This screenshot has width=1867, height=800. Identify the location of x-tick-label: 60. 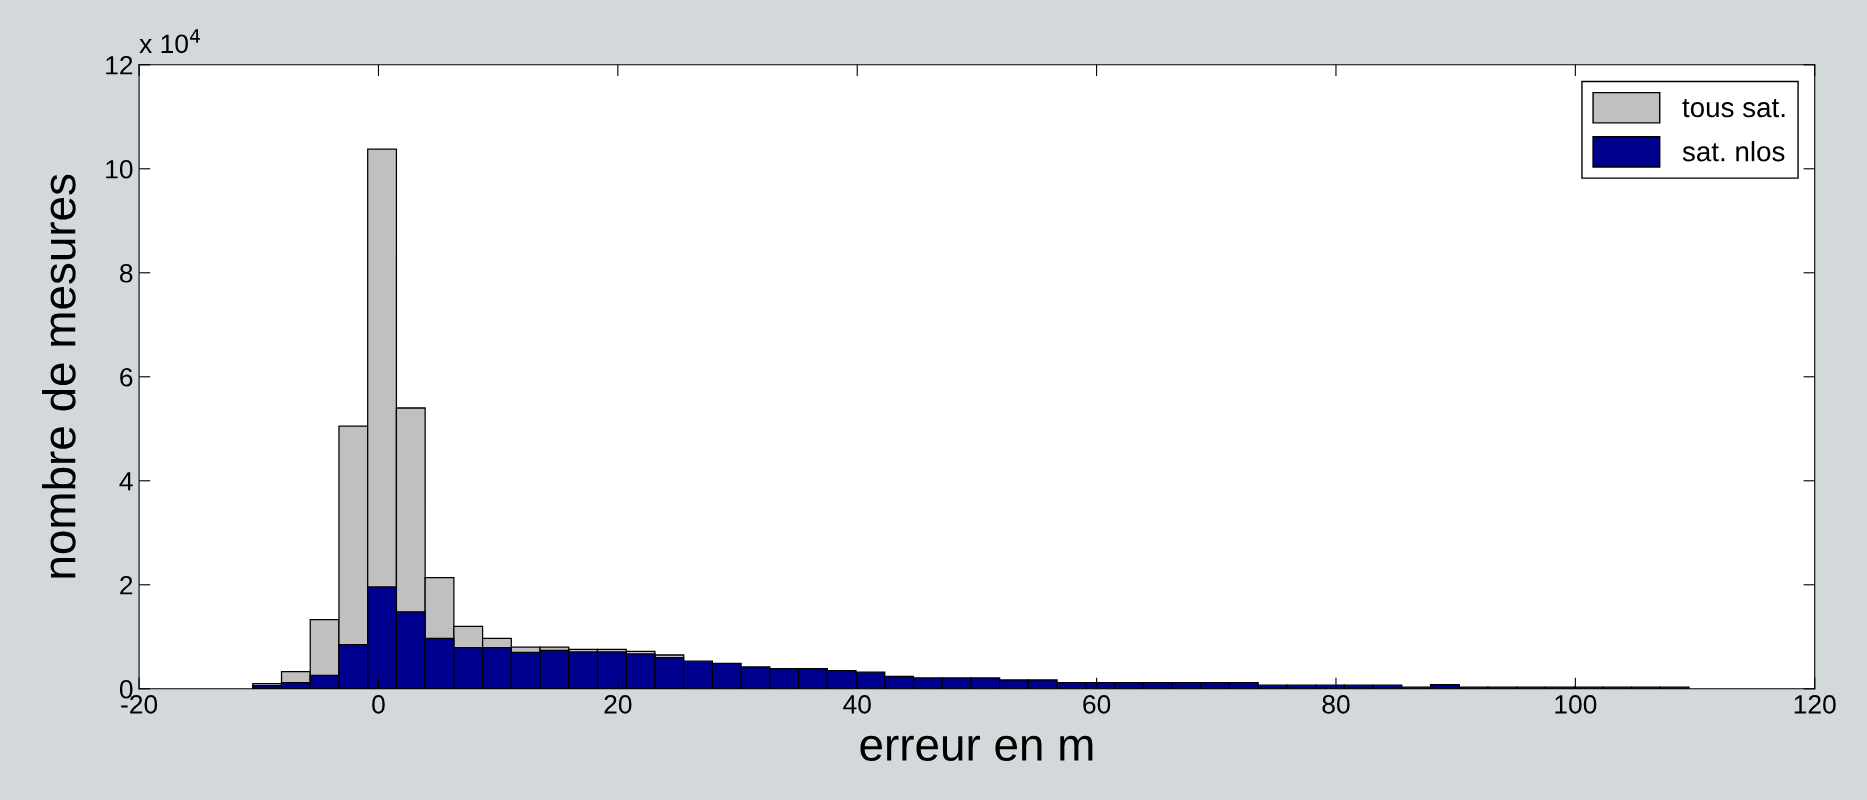
(1097, 704).